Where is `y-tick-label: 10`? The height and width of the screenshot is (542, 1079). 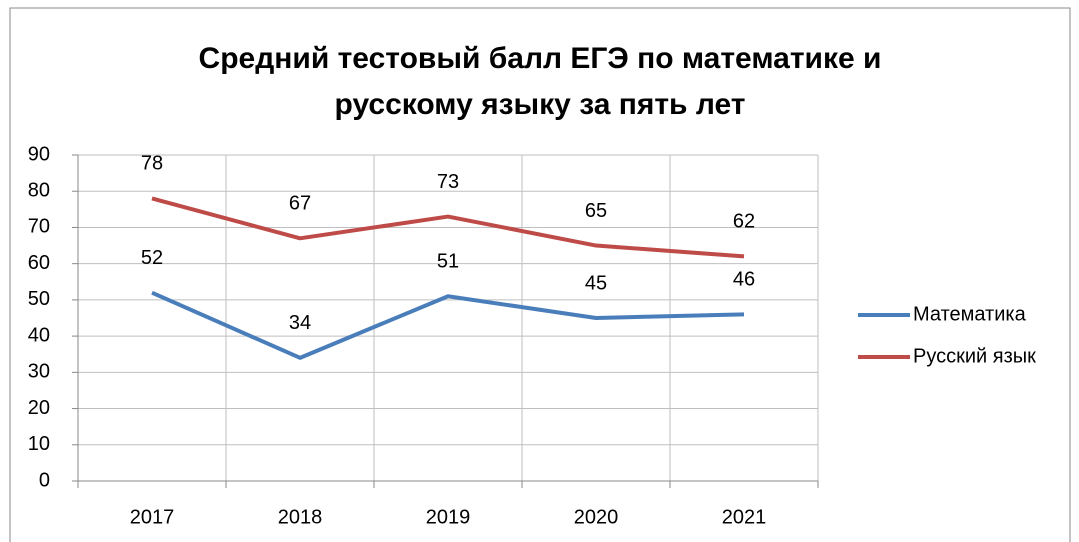
y-tick-label: 10 is located at coordinates (39, 444).